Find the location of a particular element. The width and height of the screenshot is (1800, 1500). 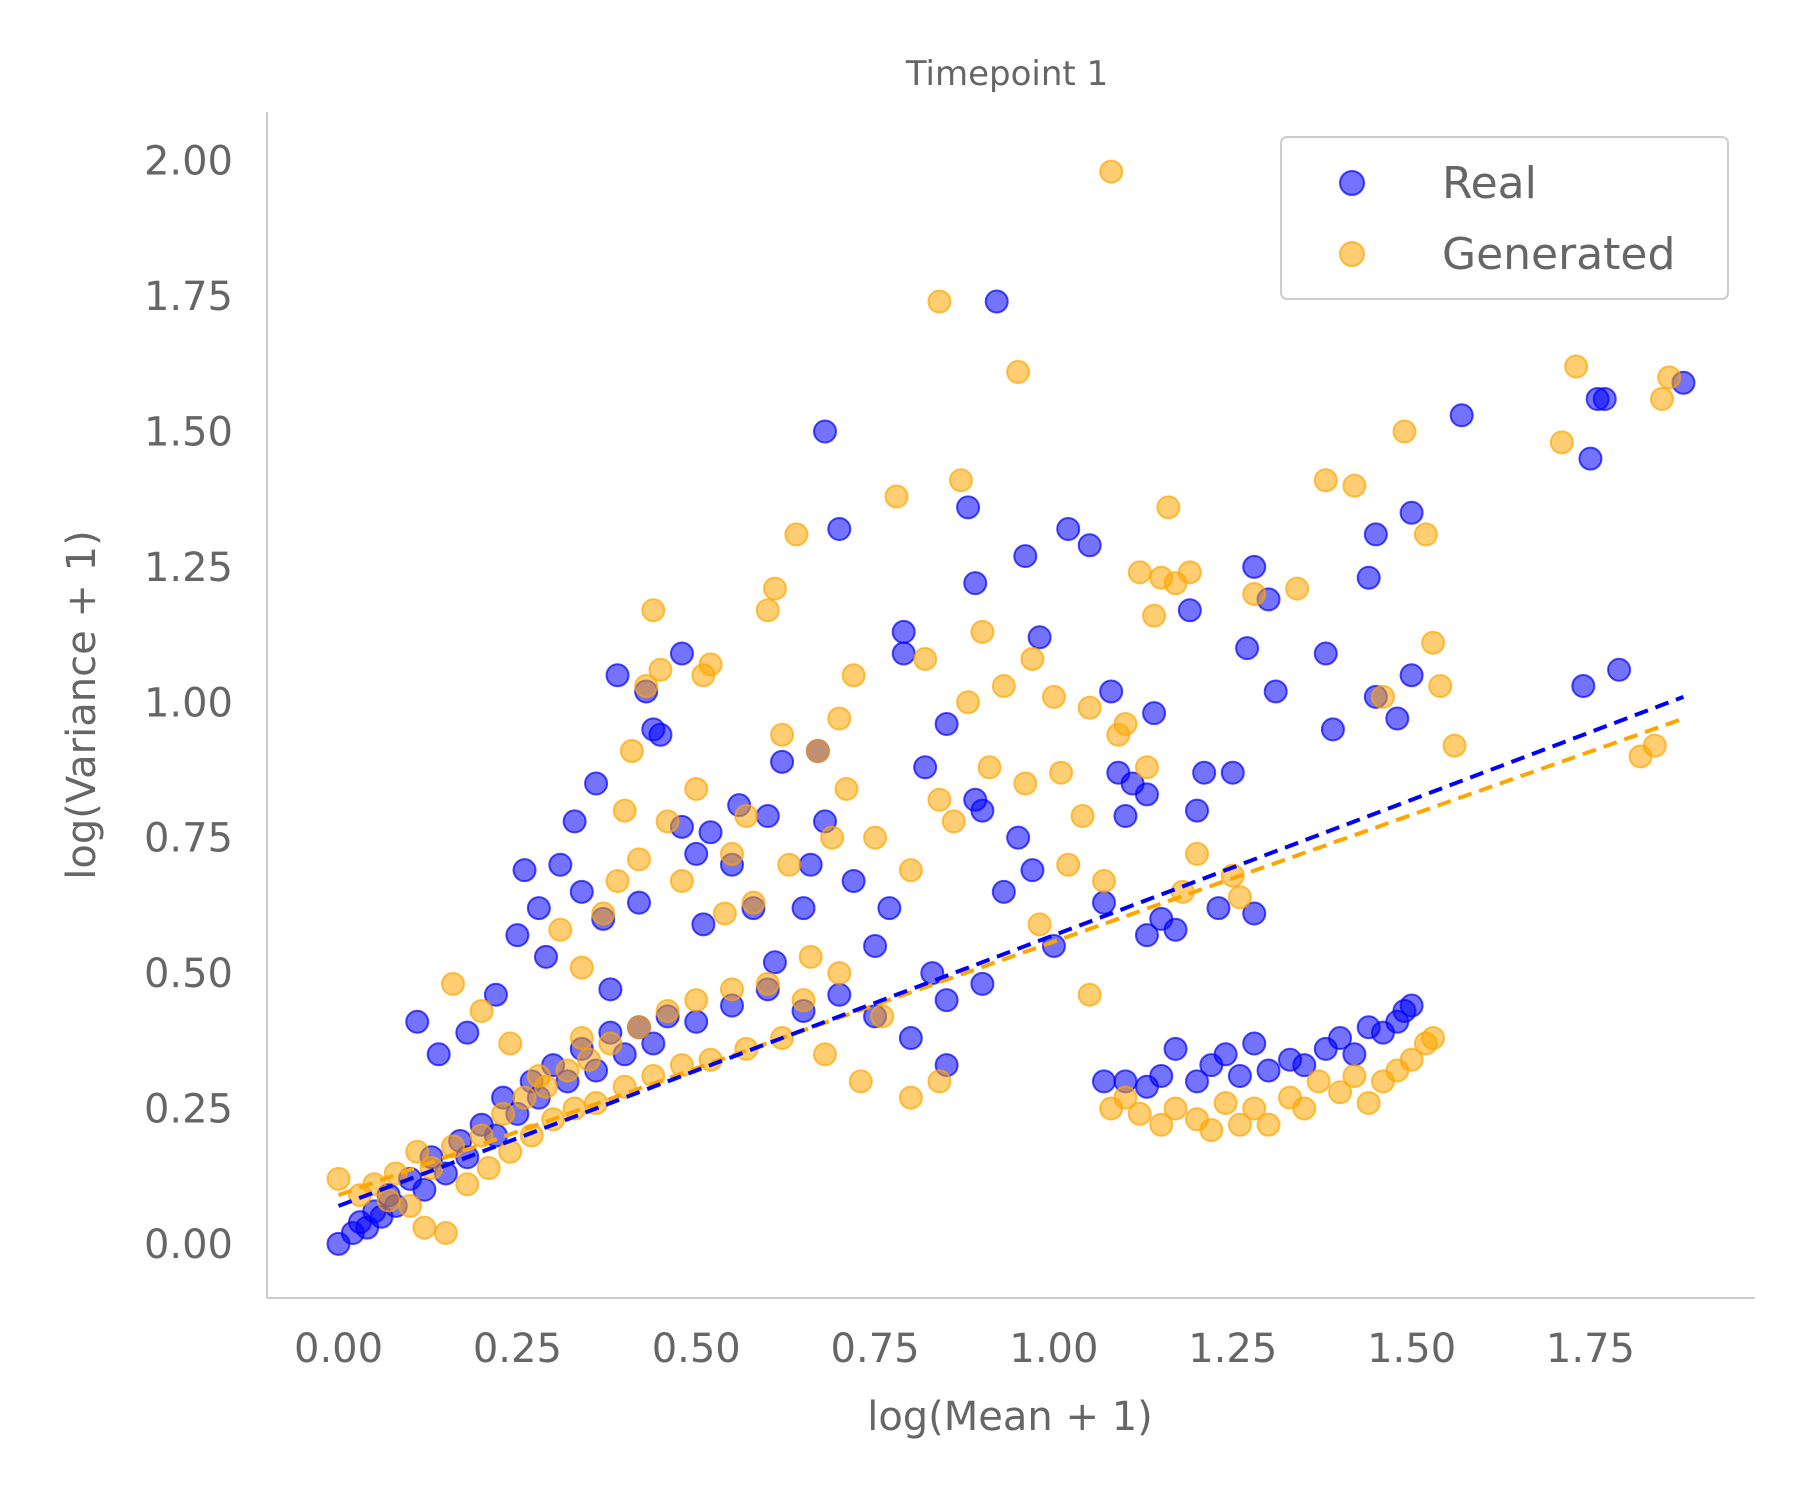

legend: Real Generated is located at coordinates (1504, 218).